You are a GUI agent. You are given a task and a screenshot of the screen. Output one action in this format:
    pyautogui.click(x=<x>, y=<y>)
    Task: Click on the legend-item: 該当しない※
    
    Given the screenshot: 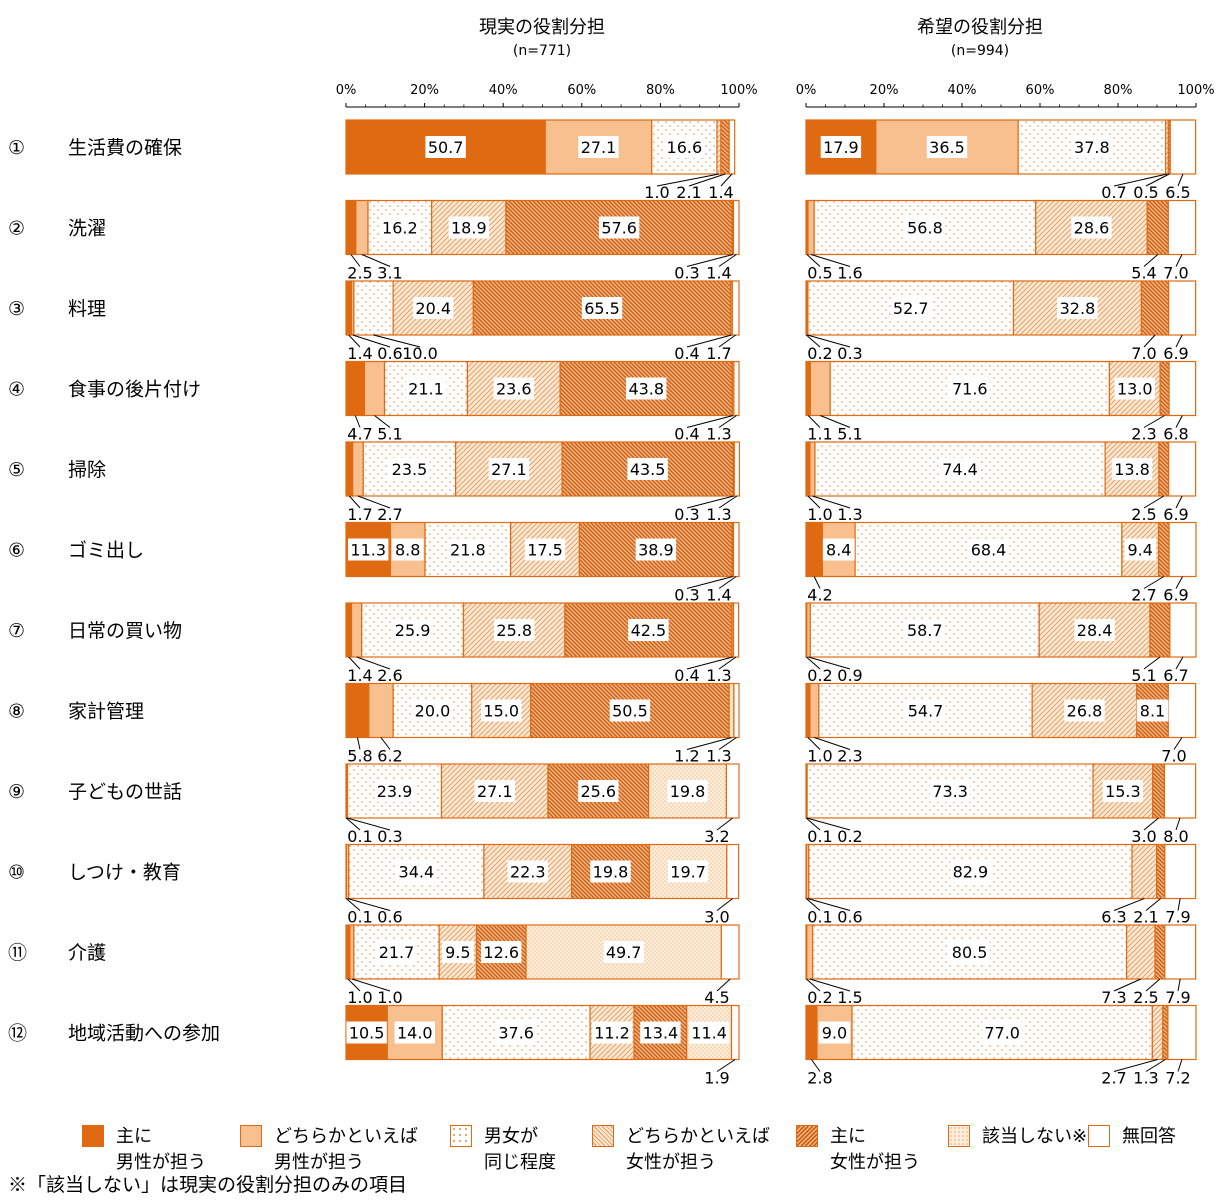 What is the action you would take?
    pyautogui.click(x=1017, y=1137)
    